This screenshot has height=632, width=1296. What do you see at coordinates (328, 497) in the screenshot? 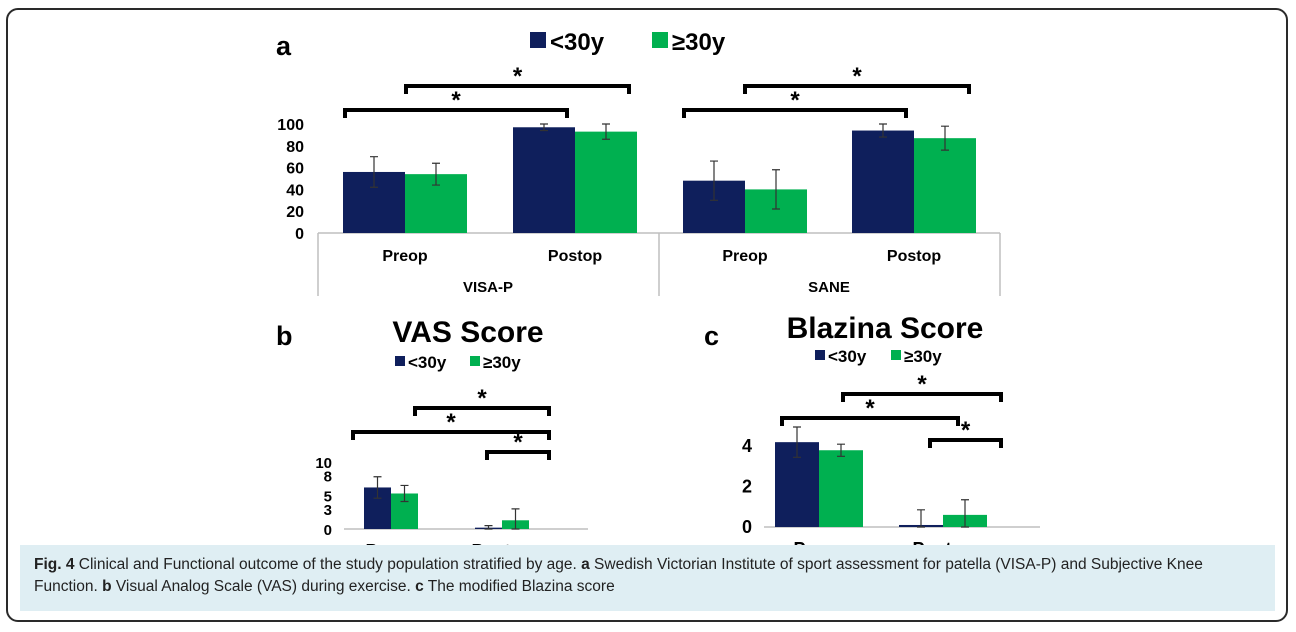
I see `chart-b-ytick-label: 5` at bounding box center [328, 497].